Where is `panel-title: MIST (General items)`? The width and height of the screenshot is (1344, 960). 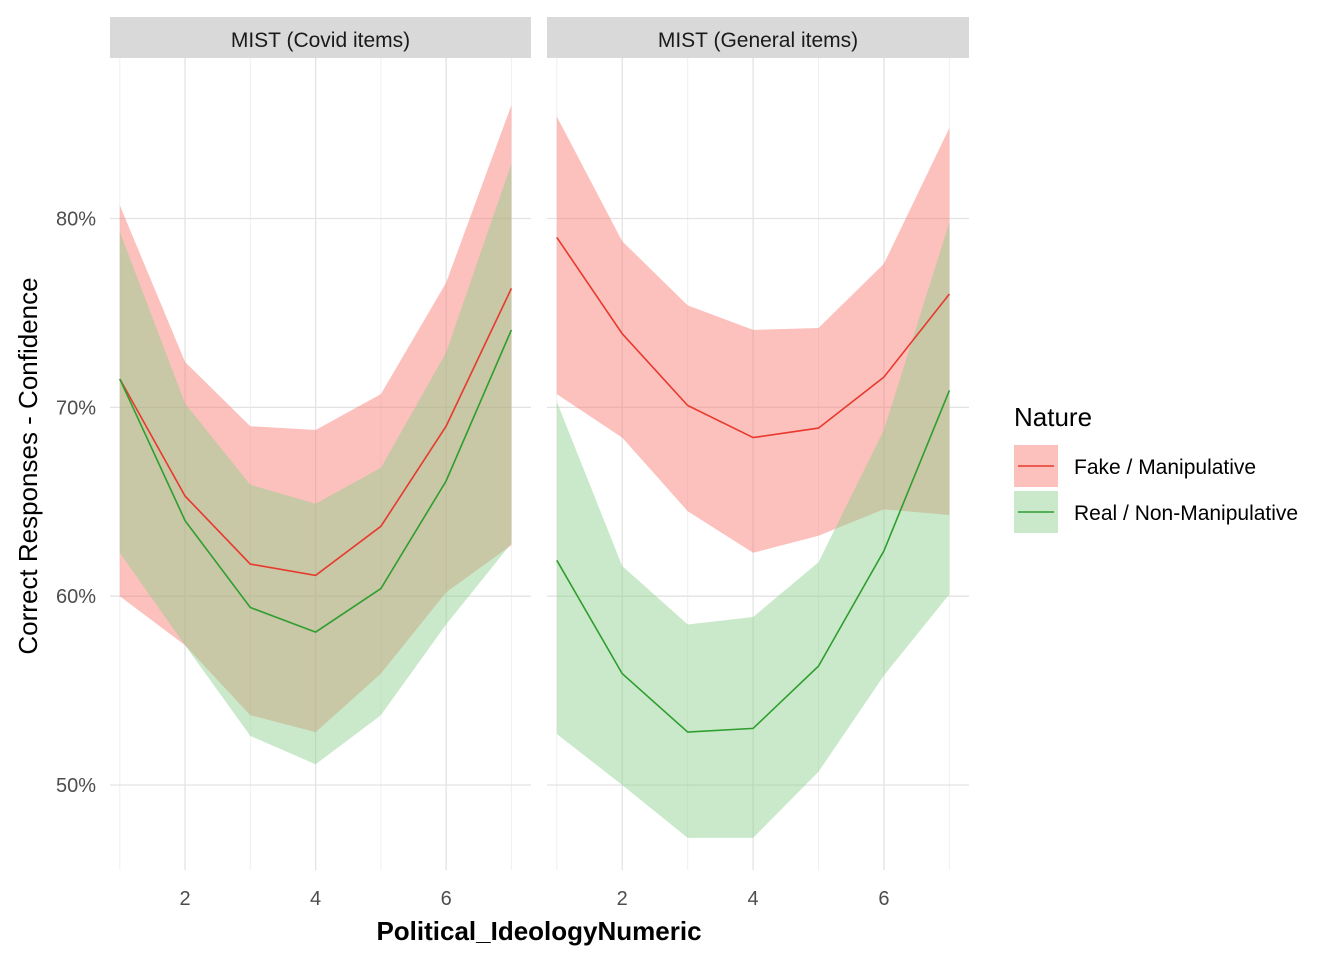 panel-title: MIST (General items) is located at coordinates (758, 40).